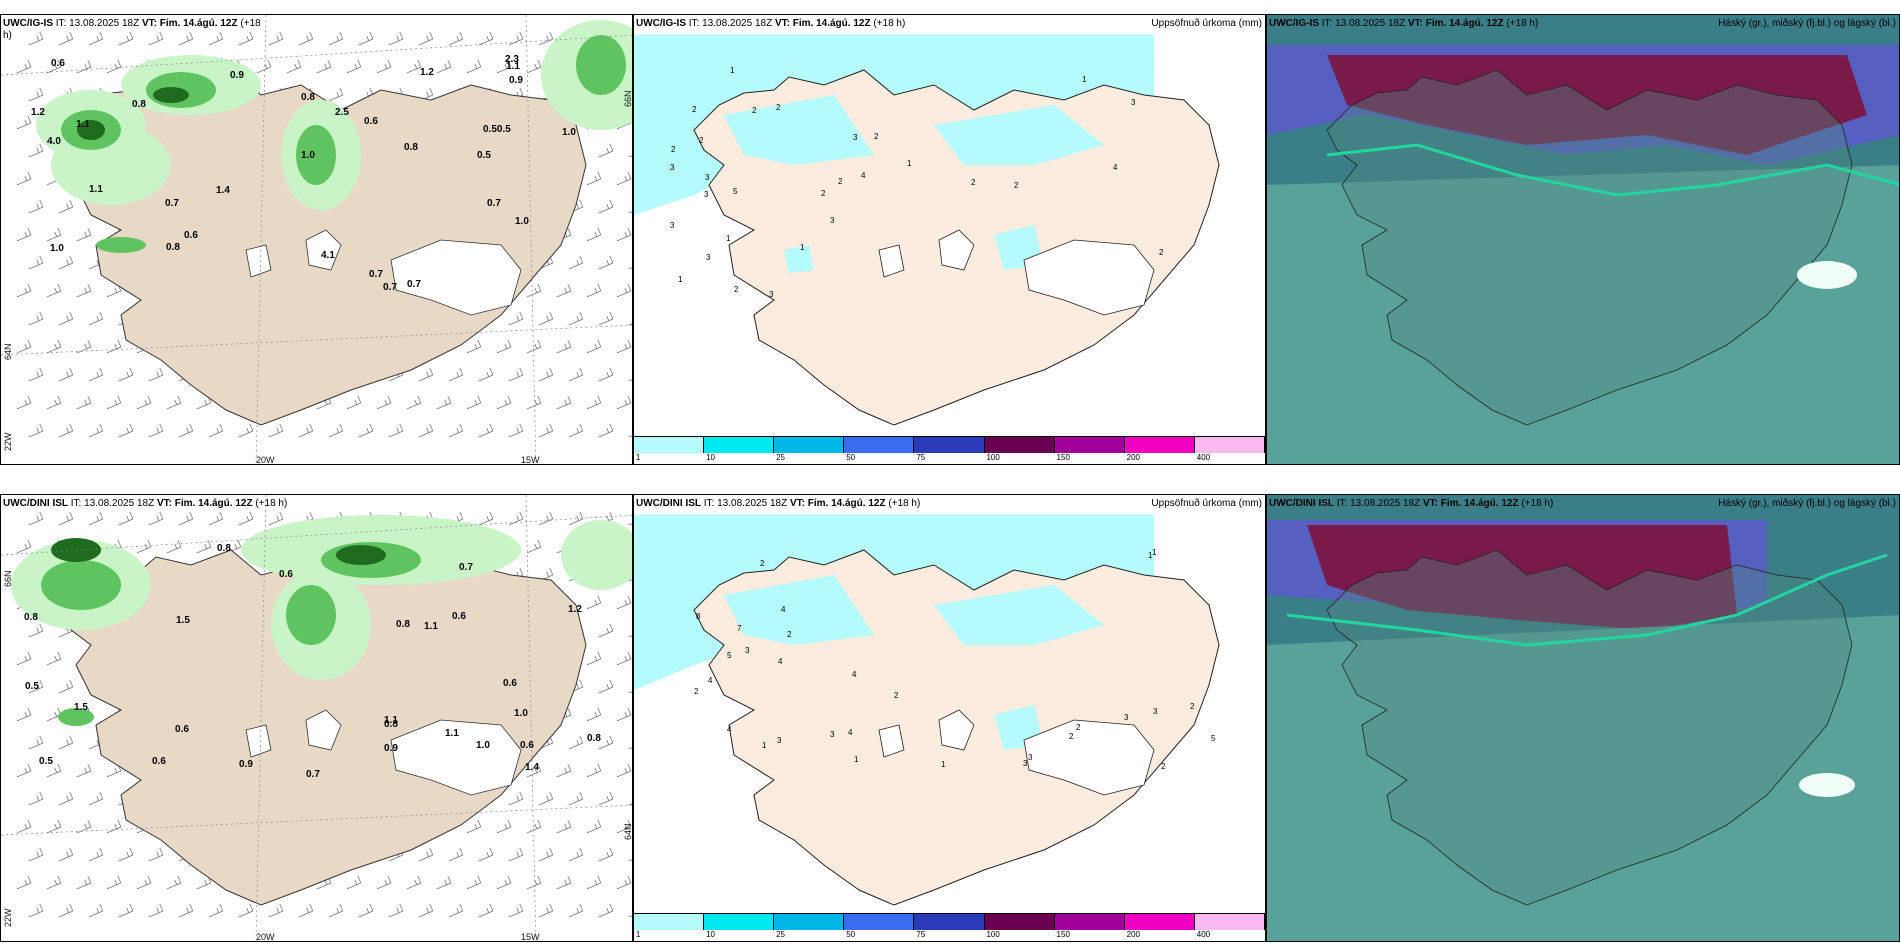  What do you see at coordinates (7, 35) in the screenshot?
I see `lead-time-cont: h)` at bounding box center [7, 35].